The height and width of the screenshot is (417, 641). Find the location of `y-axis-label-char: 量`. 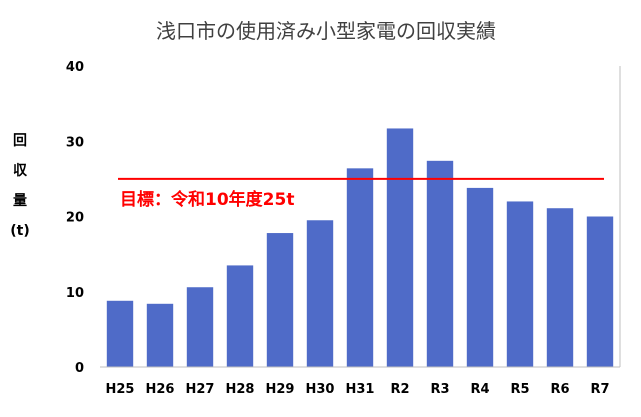

y-axis-label-char: 量 is located at coordinates (20, 201).